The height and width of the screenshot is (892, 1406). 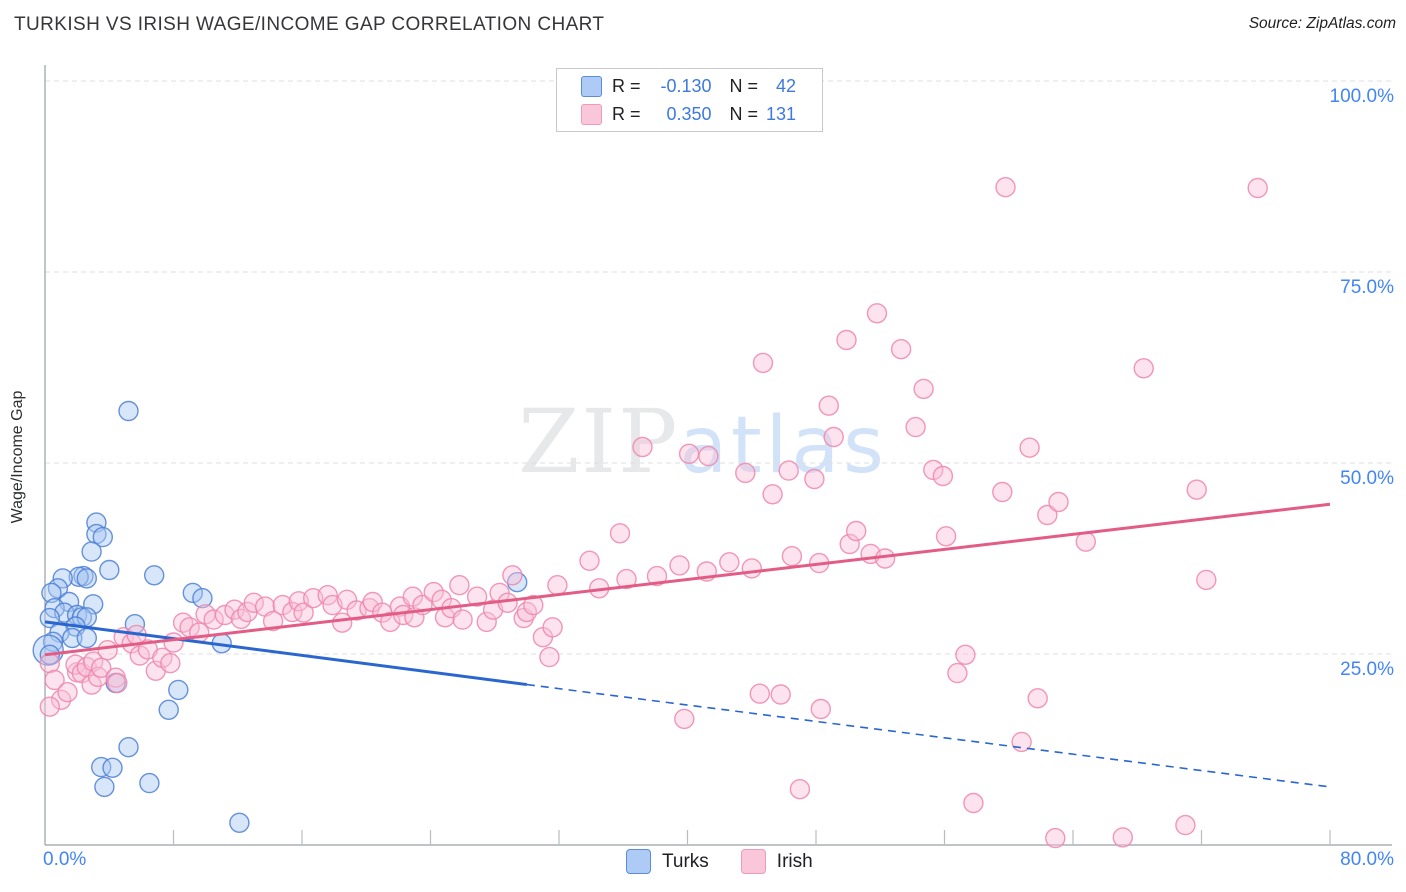 I want to click on irish-n-value: 131, so click(x=781, y=113).